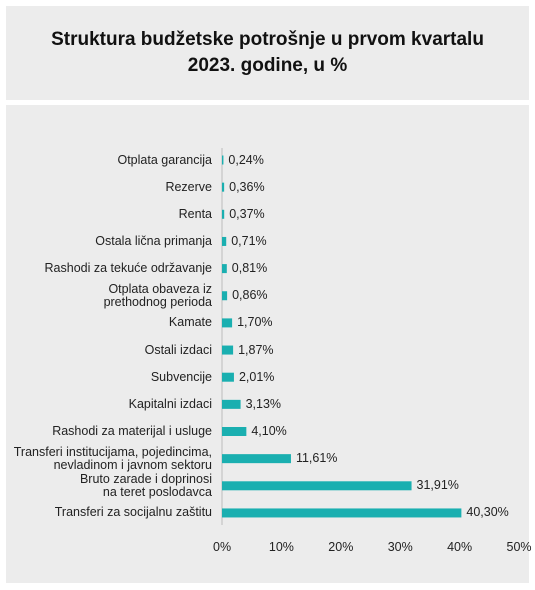  What do you see at coordinates (249, 268) in the screenshot?
I see `value-label: 0,81%` at bounding box center [249, 268].